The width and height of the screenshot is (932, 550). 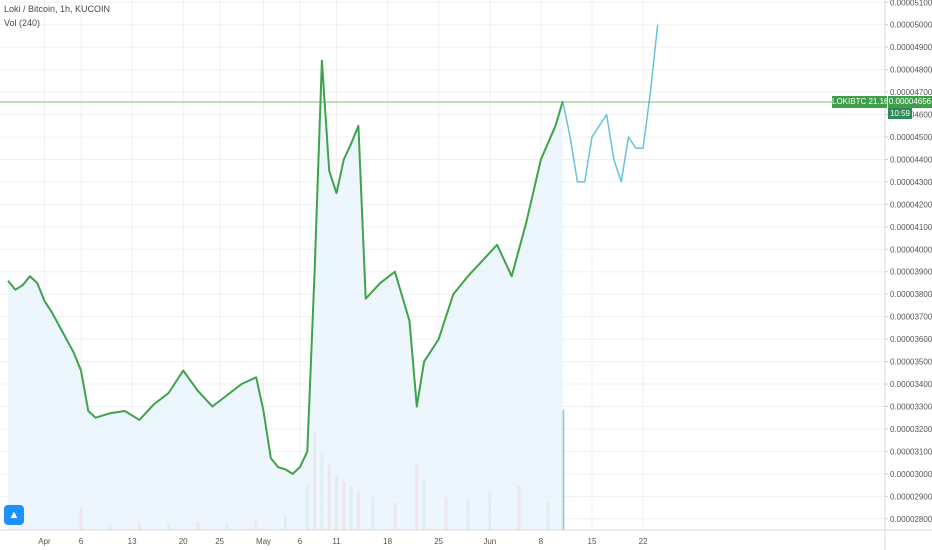 I want to click on y-tick-label: 0.00002800, so click(x=911, y=519).